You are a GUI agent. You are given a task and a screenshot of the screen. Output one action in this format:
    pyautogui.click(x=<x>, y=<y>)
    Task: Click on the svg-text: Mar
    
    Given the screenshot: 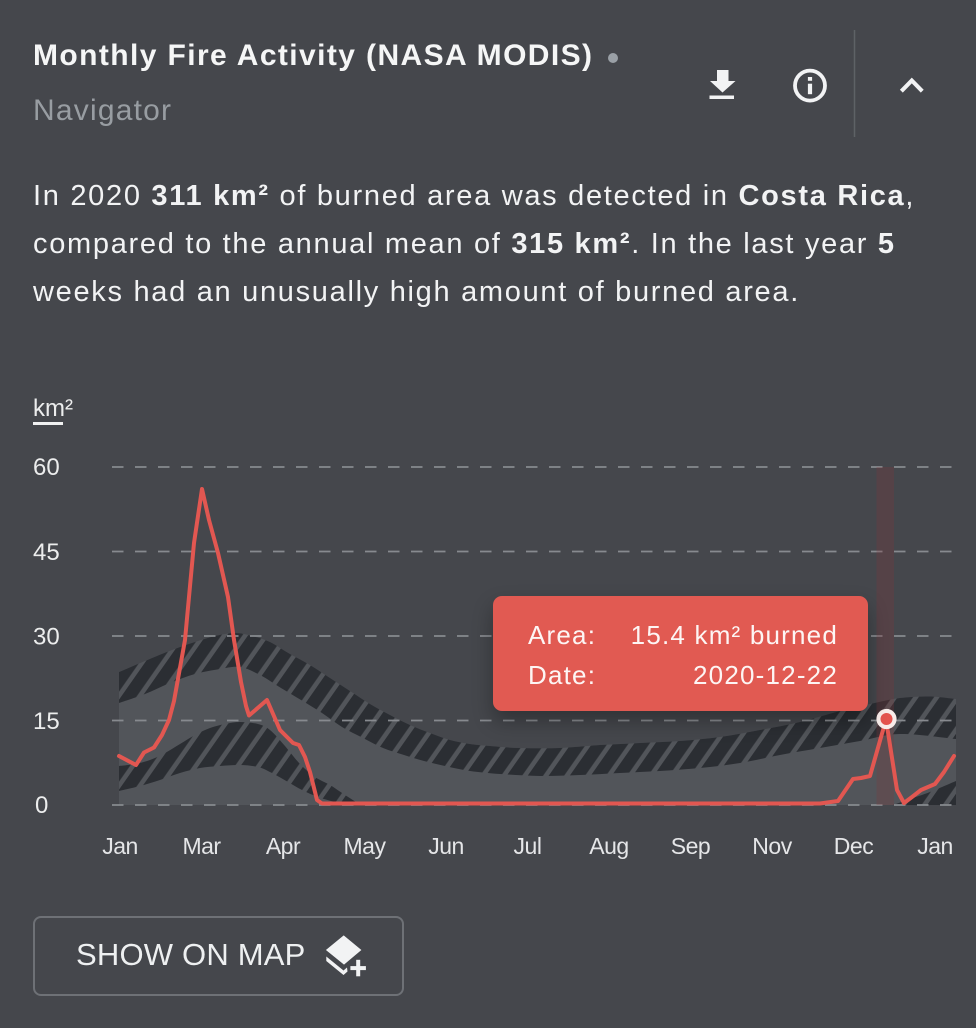 What is the action you would take?
    pyautogui.click(x=201, y=846)
    